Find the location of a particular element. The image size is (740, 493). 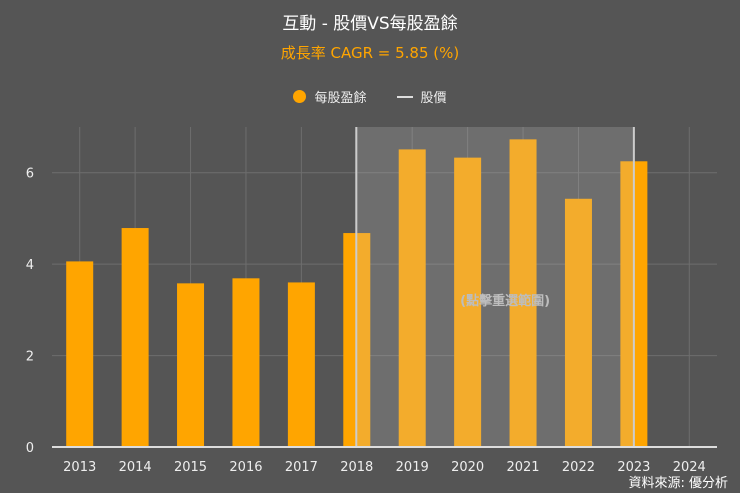

bar-2015 is located at coordinates (191, 365).